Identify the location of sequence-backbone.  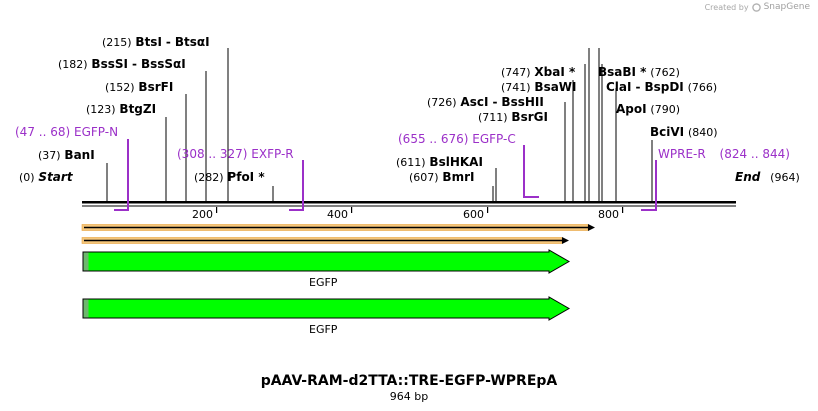
(409, 202).